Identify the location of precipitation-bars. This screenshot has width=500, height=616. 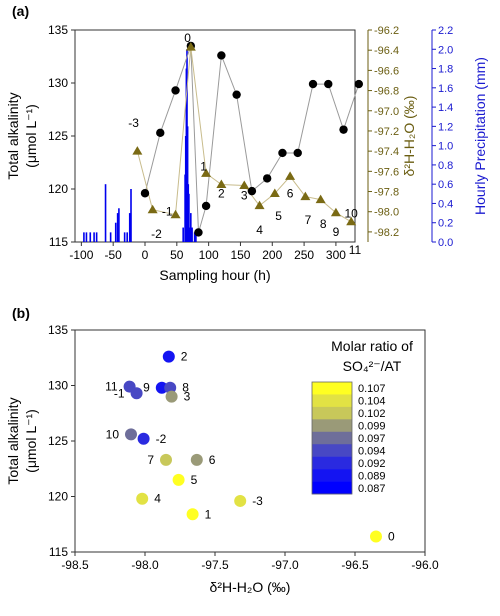
(140, 145).